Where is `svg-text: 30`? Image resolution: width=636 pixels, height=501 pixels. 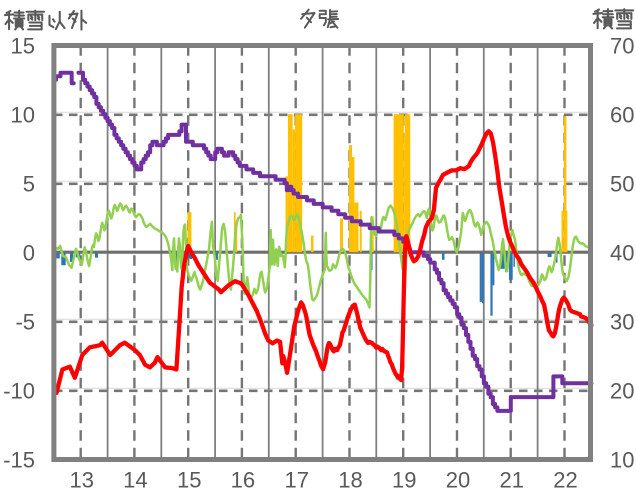 svg-text: 30 is located at coordinates (622, 321).